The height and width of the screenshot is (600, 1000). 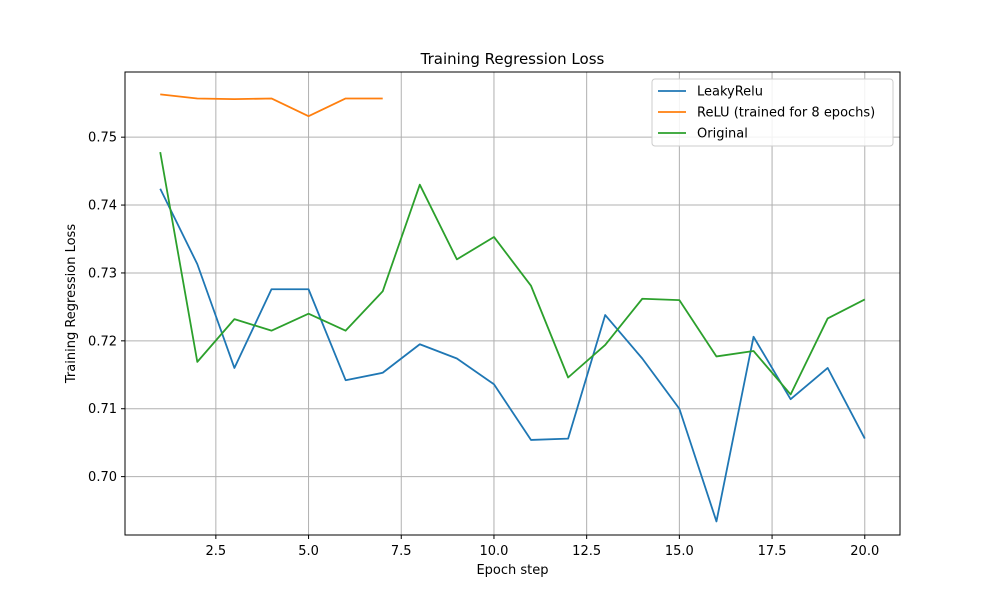 What do you see at coordinates (864, 551) in the screenshot?
I see `x-tick-label: 20.0` at bounding box center [864, 551].